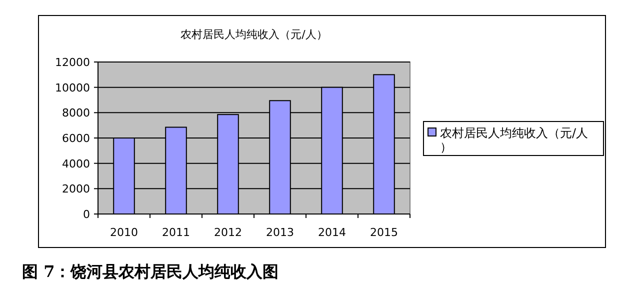  I want to click on x-tick-label: 2012, so click(228, 232).